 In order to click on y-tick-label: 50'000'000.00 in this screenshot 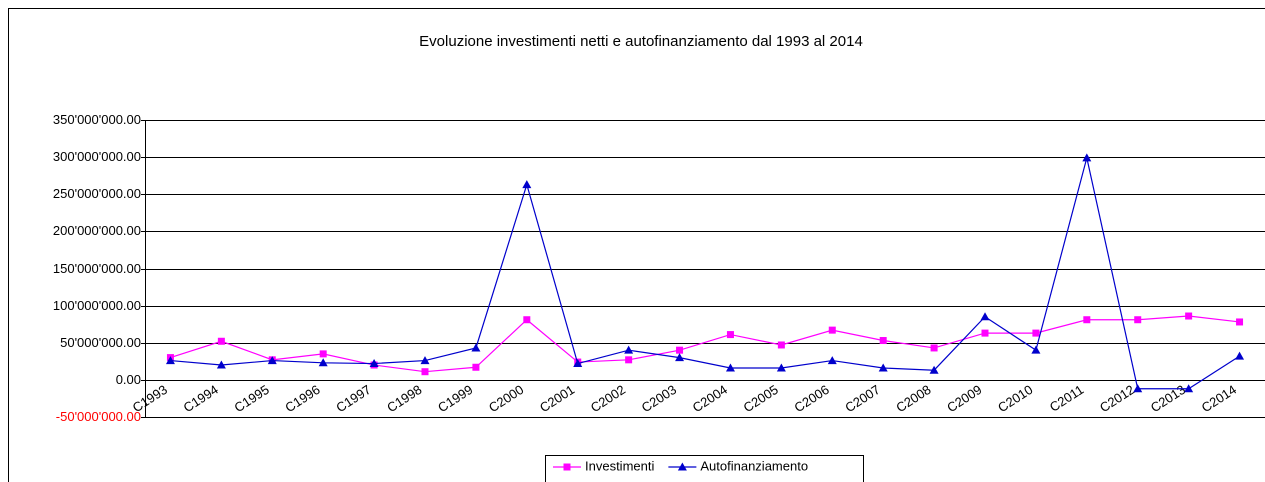, I will do `click(100, 342)`.